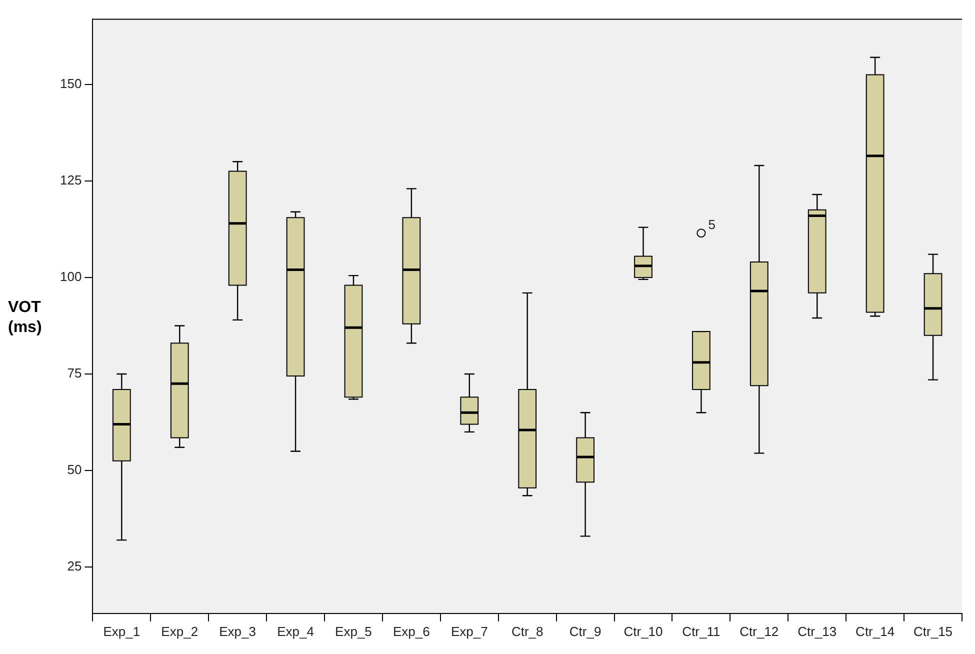 The width and height of the screenshot is (975, 654). Describe the element at coordinates (71, 180) in the screenshot. I see `y-tick-label: 125` at that location.